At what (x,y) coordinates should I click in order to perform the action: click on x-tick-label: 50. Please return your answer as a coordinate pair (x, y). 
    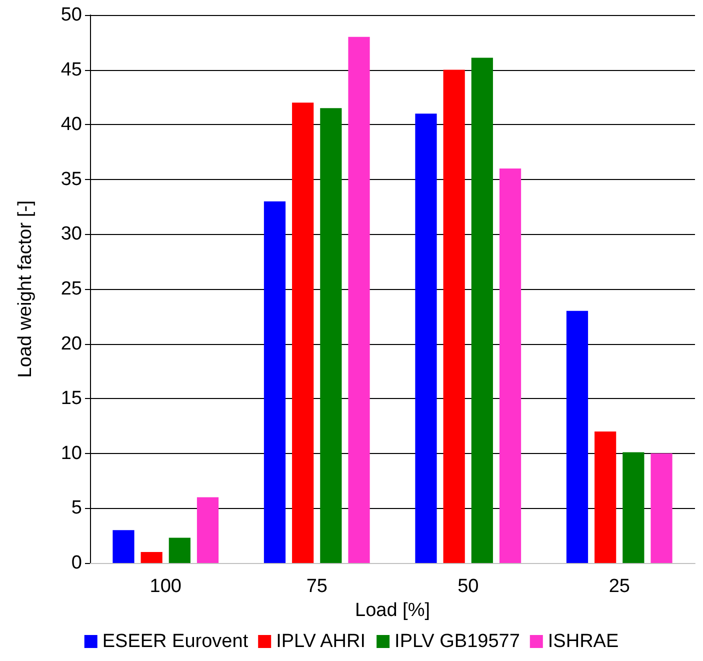
    Looking at the image, I should click on (468, 586).